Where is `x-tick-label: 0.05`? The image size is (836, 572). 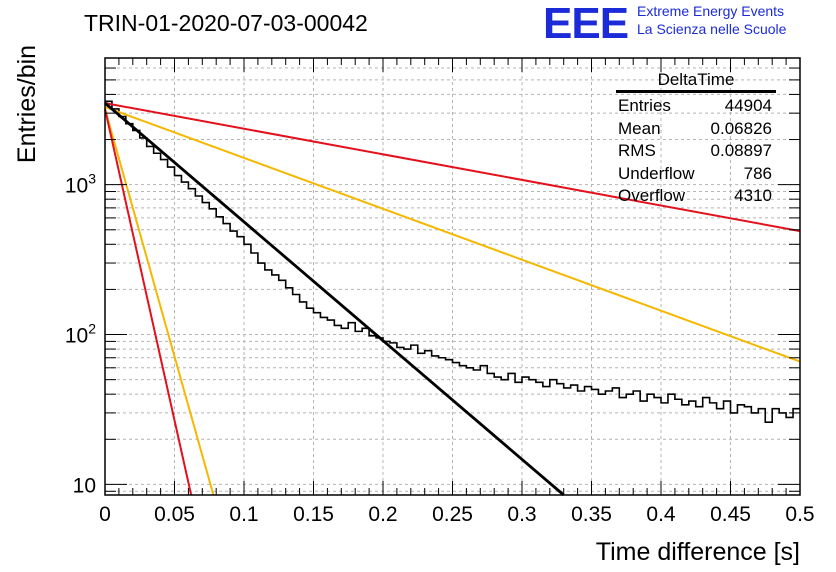
x-tick-label: 0.05 is located at coordinates (174, 514).